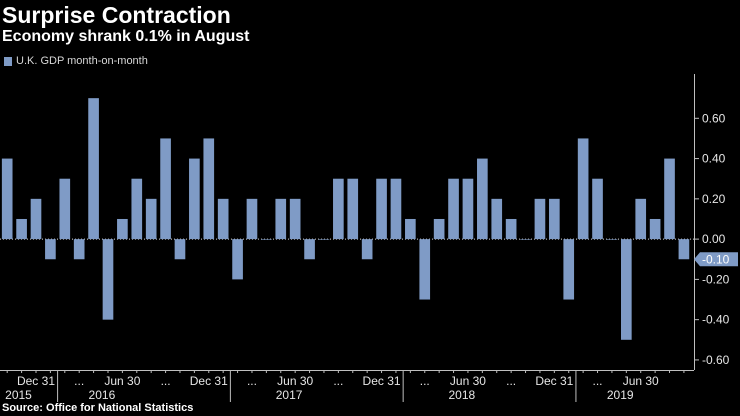  Describe the element at coordinates (716, 360) in the screenshot. I see `y-tick-label: -0.60` at that location.